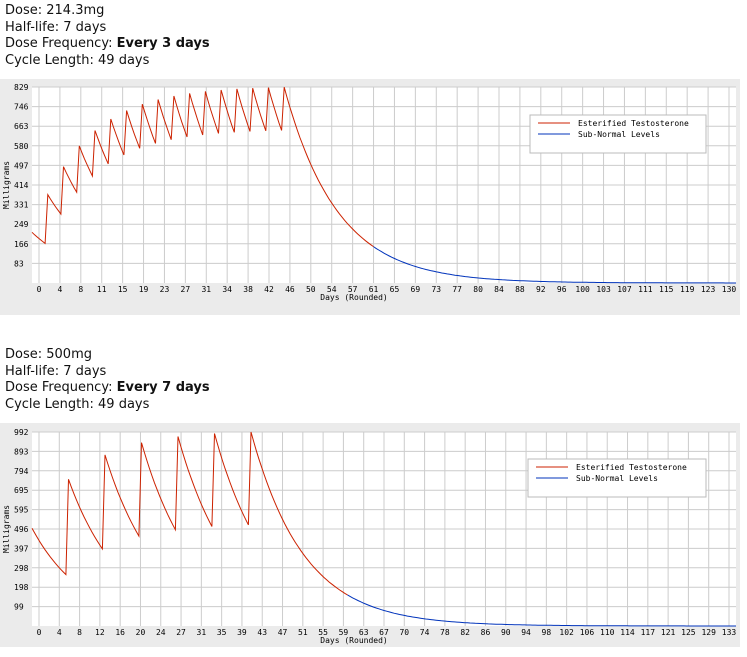  Describe the element at coordinates (19, 607) in the screenshot. I see `y-tick-label: 99` at that location.